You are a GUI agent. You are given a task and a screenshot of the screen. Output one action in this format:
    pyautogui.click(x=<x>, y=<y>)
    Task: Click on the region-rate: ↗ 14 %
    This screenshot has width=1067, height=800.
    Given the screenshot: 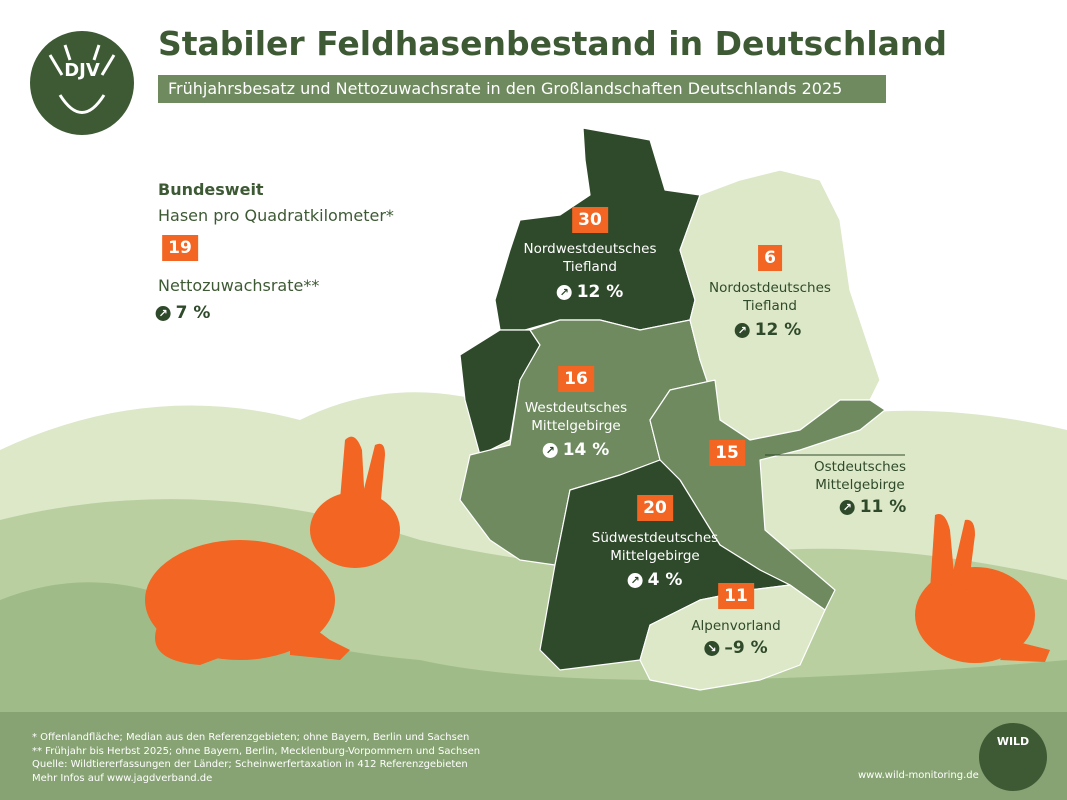 What is the action you would take?
    pyautogui.click(x=576, y=450)
    